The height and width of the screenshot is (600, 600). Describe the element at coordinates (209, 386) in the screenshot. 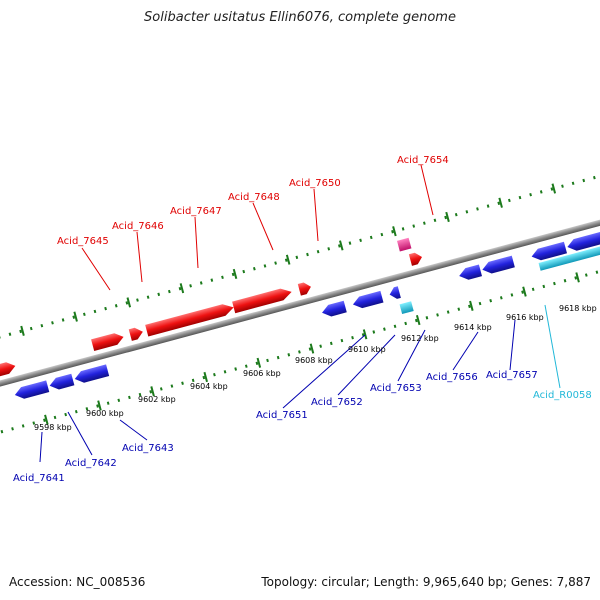

I see `tick-label: 9604 kbp` at that location.